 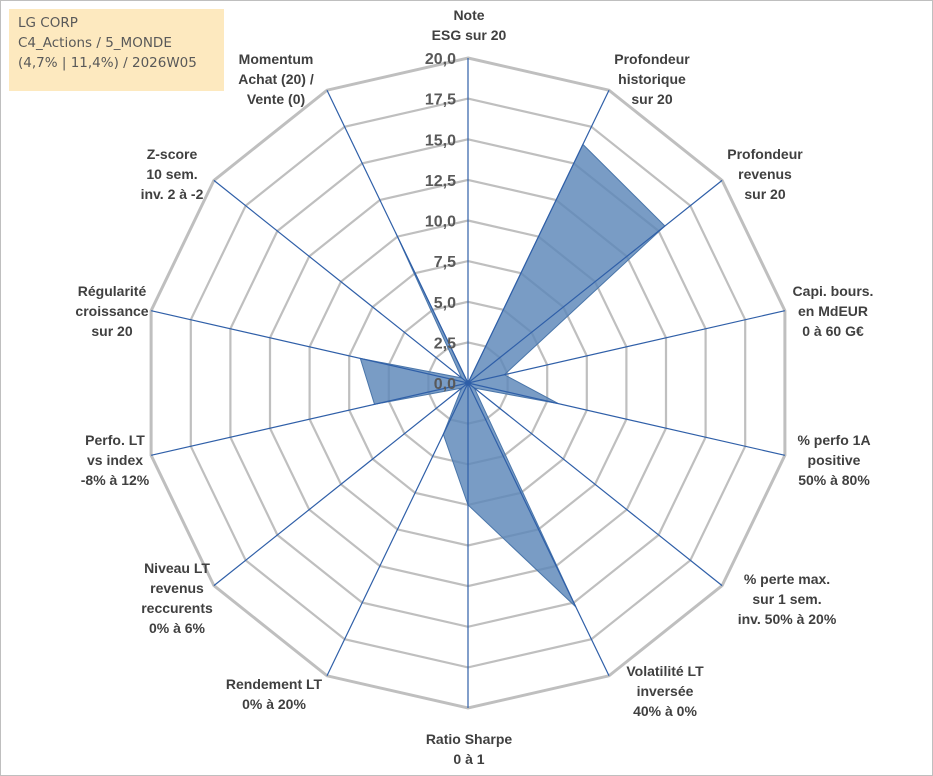 I want to click on axis-label-12: Z-score 10 sem. inv. 2 à -2, so click(x=172, y=174).